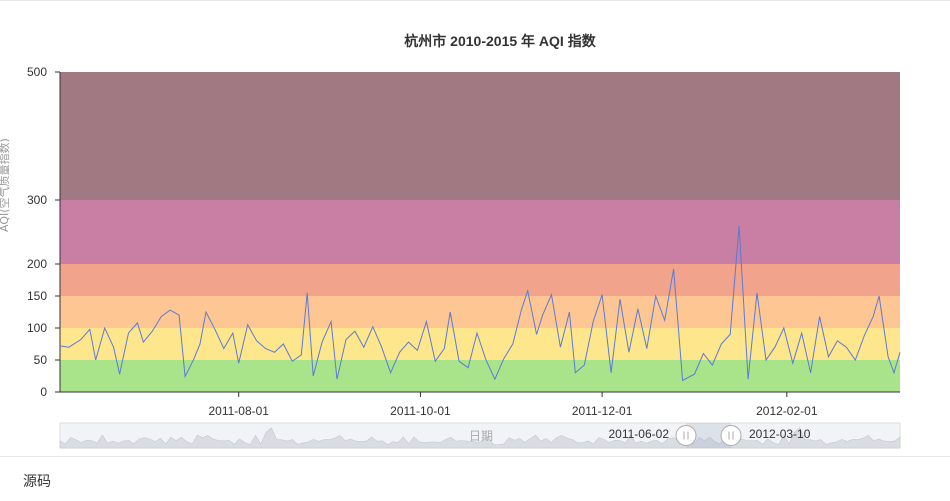 The height and width of the screenshot is (501, 950). Describe the element at coordinates (37, 72) in the screenshot. I see `y-tick-label: 500` at that location.